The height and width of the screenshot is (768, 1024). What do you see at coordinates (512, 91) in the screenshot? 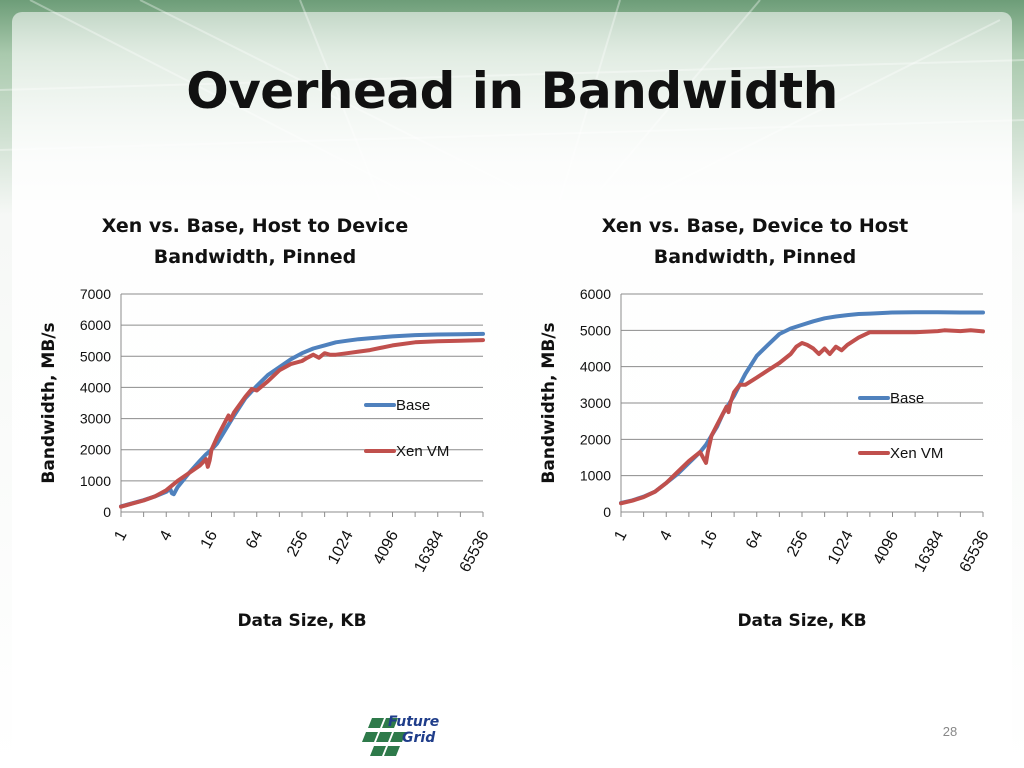
I see `slide-title: Overhead in Bandwidth` at bounding box center [512, 91].